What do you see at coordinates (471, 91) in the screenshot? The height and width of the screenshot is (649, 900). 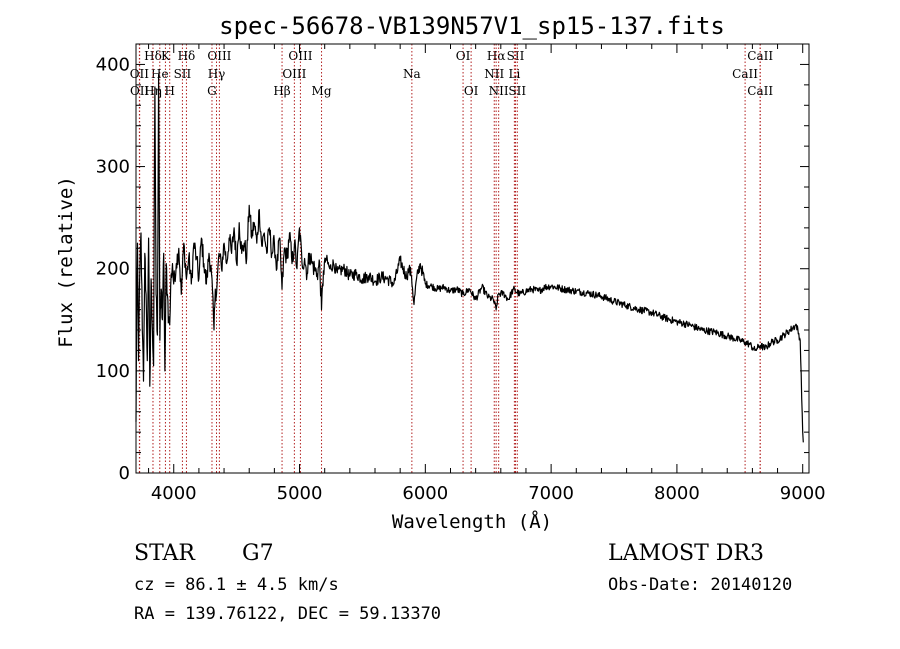 I see `marker-label-24: OI` at bounding box center [471, 91].